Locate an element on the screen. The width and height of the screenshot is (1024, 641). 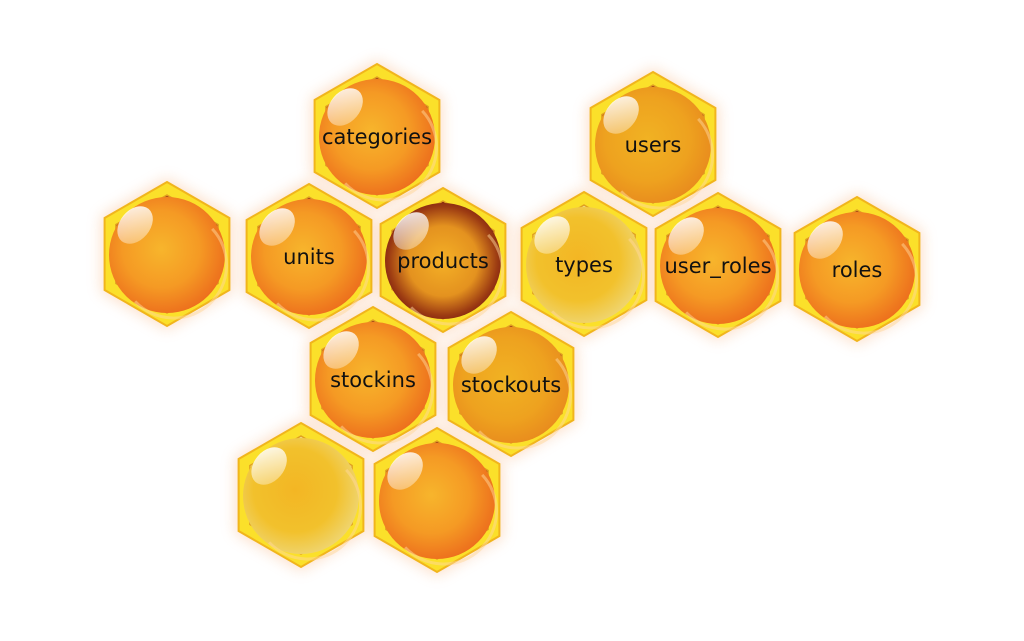
hex-cell-blank-left is located at coordinates (167, 254).